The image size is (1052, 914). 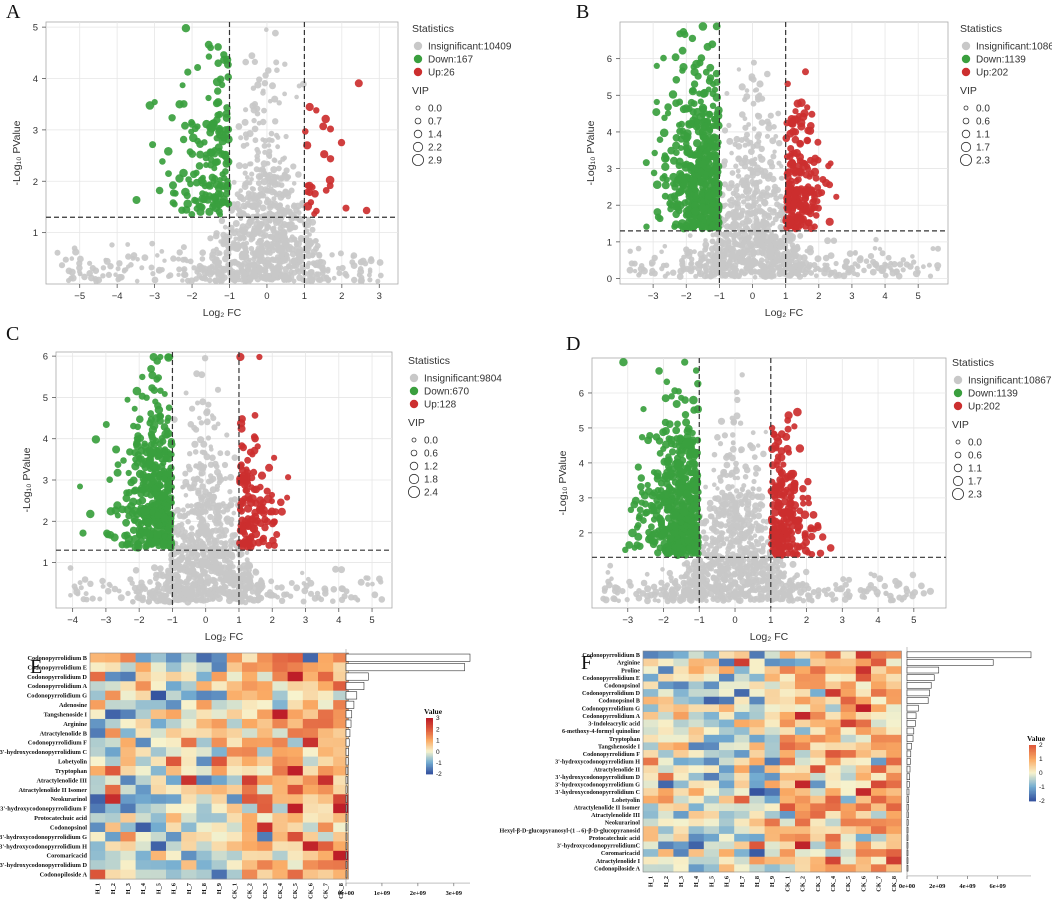 I want to click on legend-down-swatch, so click(x=966, y=59).